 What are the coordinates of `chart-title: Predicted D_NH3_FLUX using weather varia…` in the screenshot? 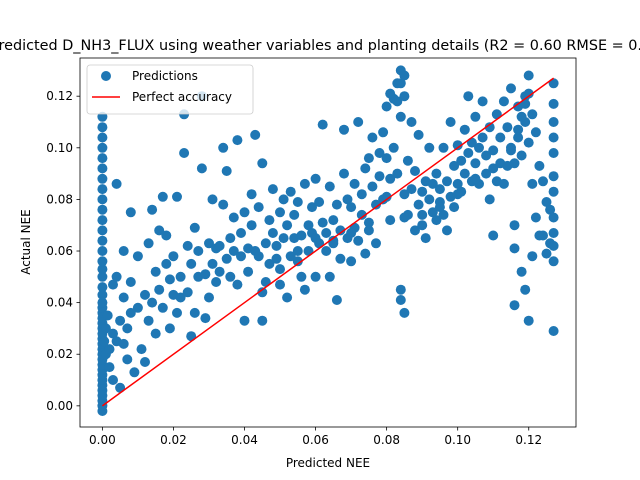 It's located at (320, 46).